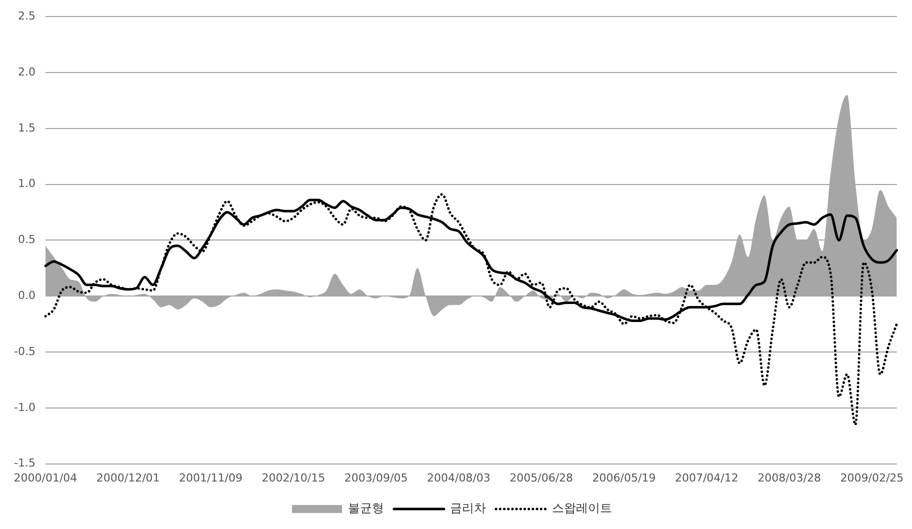 The height and width of the screenshot is (529, 912). Describe the element at coordinates (706, 477) in the screenshot. I see `x-tick-label: 2007/04/12` at that location.